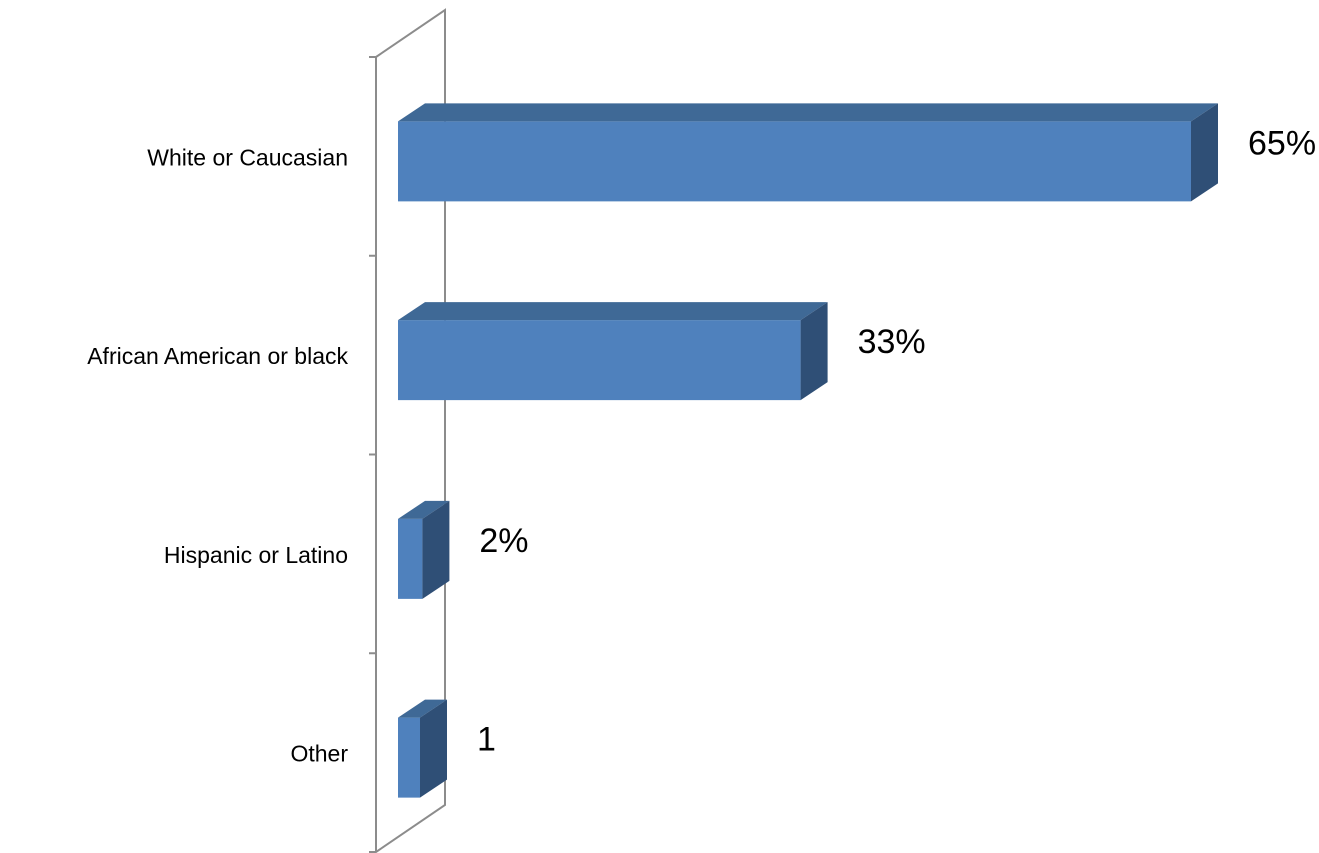 The width and height of the screenshot is (1319, 853). I want to click on data-label: 65%, so click(1282, 143).